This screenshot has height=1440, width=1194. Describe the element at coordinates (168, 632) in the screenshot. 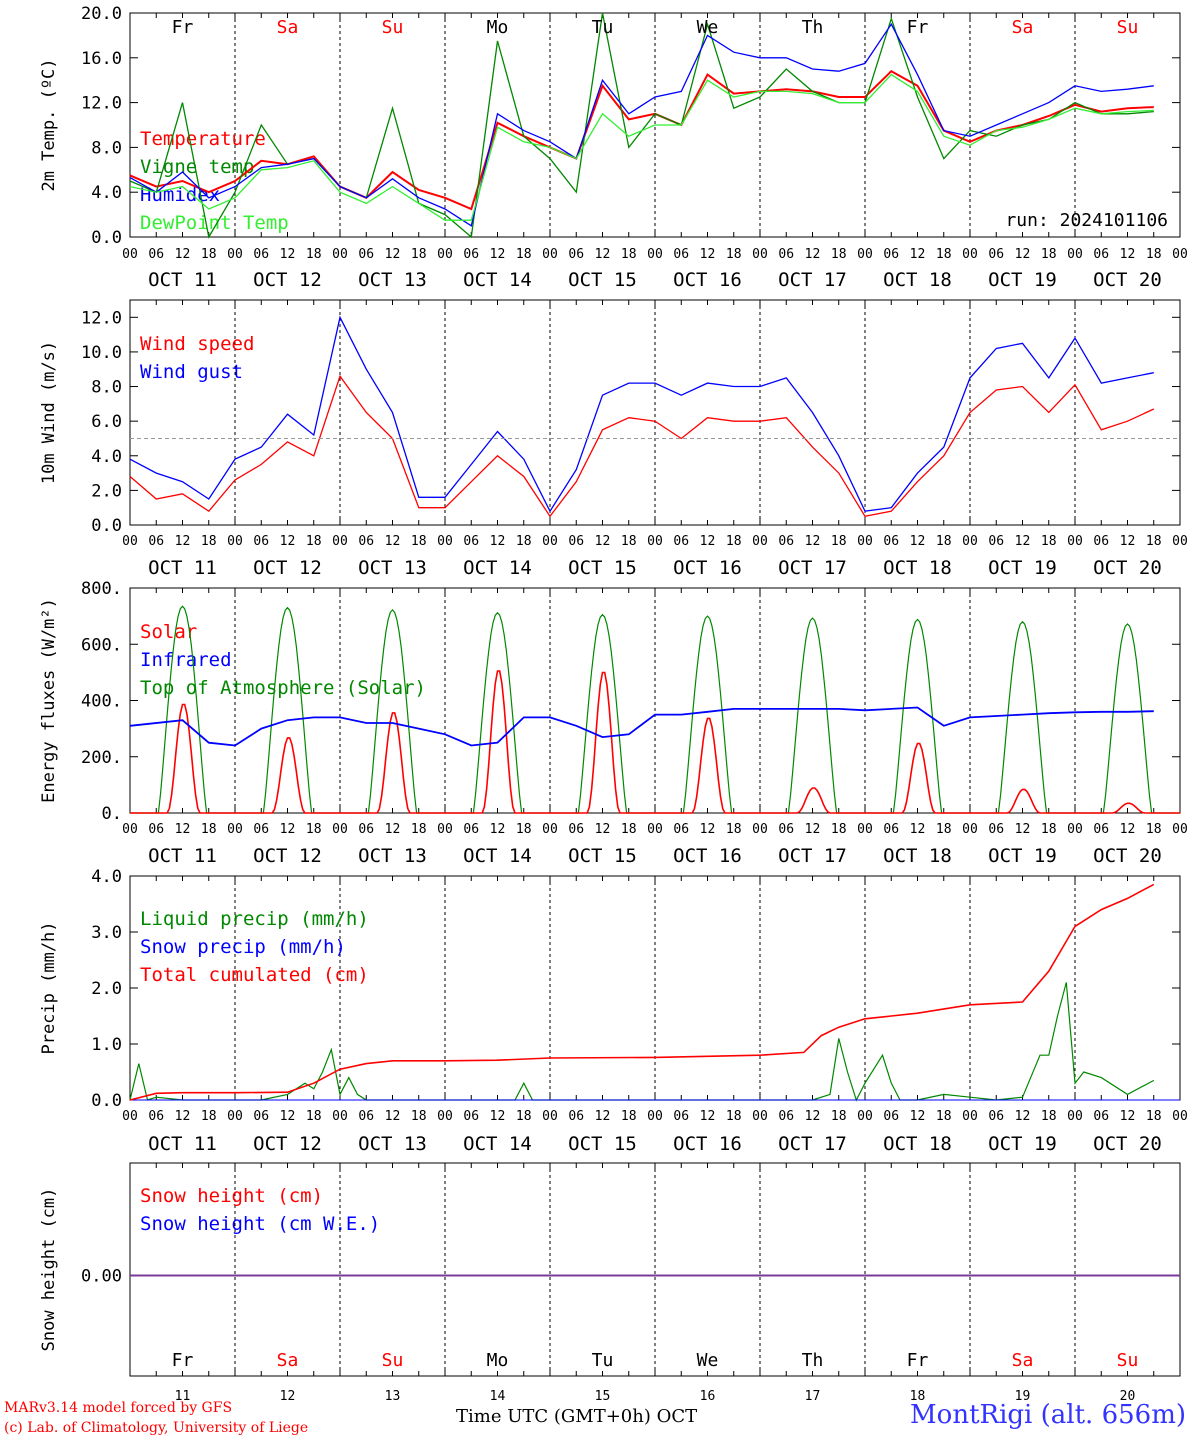

I see `legend-entry: Solar` at that location.